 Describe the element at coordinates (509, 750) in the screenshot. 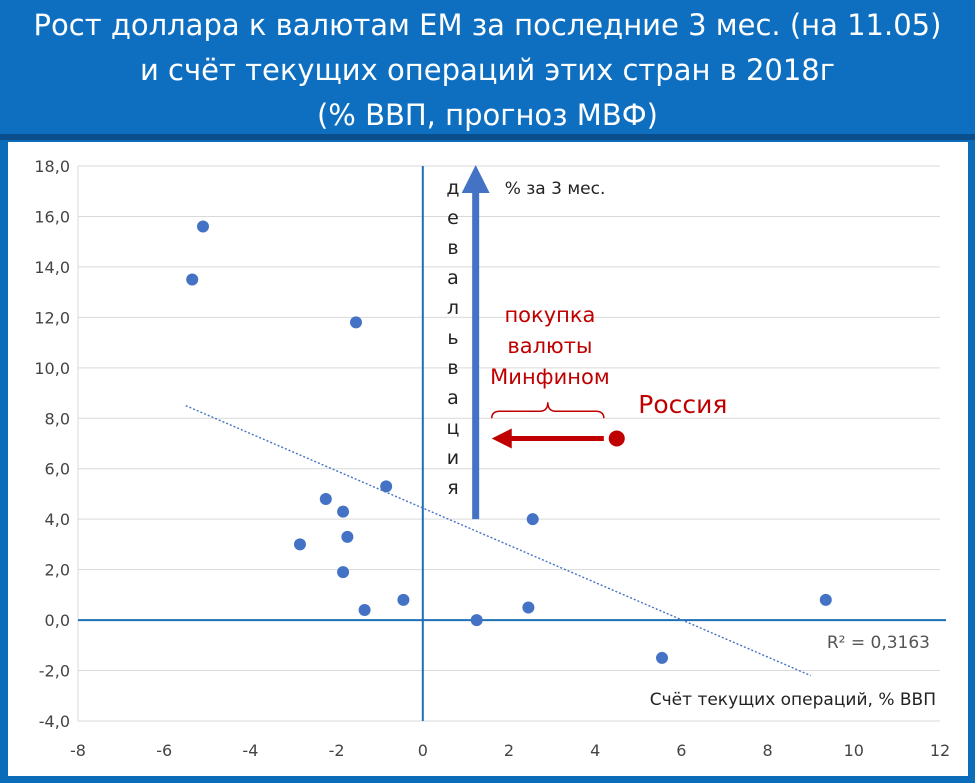

I see `x-tick-label: 2` at that location.